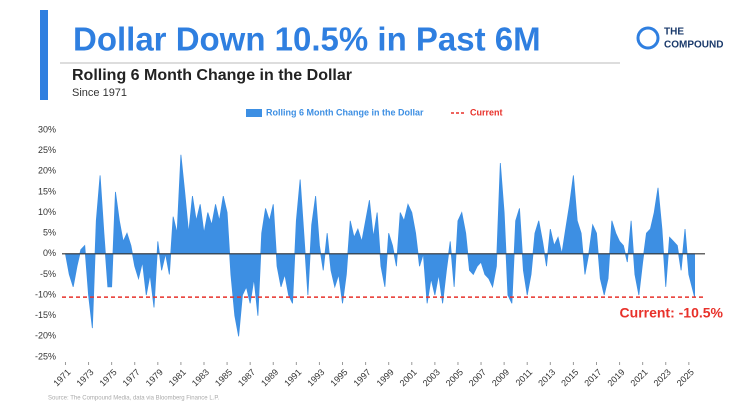  What do you see at coordinates (454, 377) in the screenshot?
I see `x-tick-label: 2005` at bounding box center [454, 377].